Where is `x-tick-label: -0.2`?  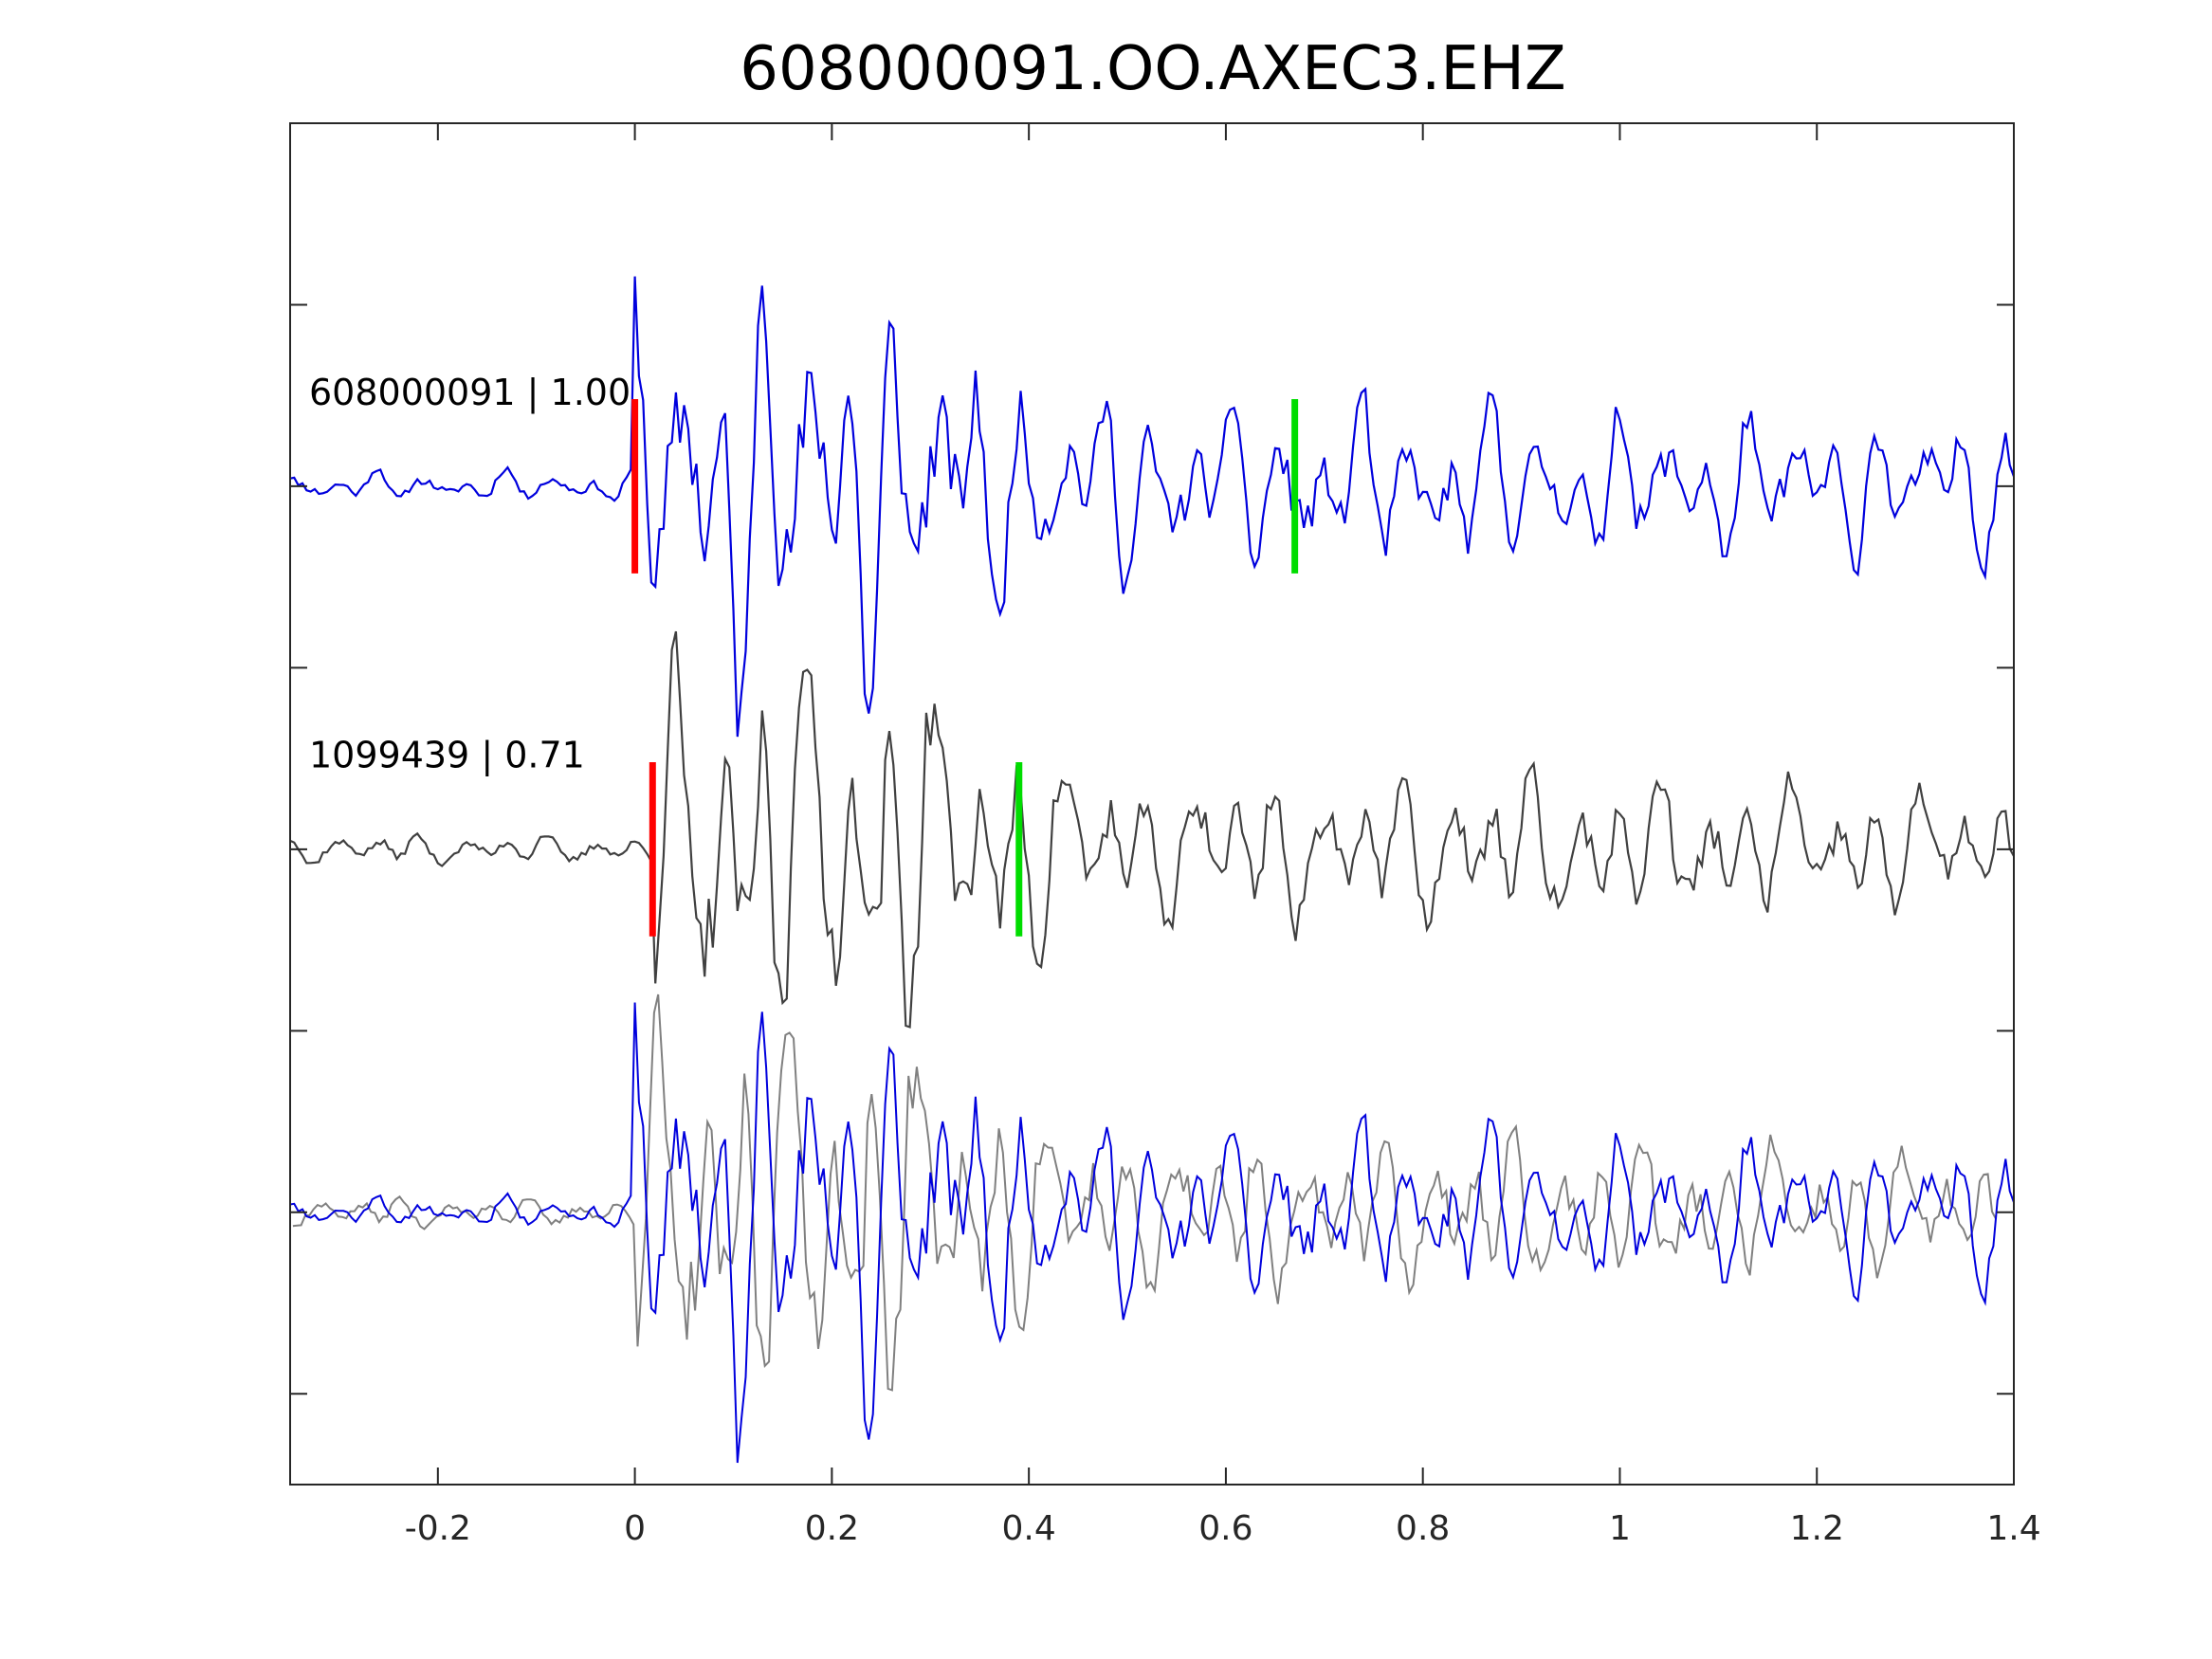 x-tick-label: -0.2 is located at coordinates (438, 1528).